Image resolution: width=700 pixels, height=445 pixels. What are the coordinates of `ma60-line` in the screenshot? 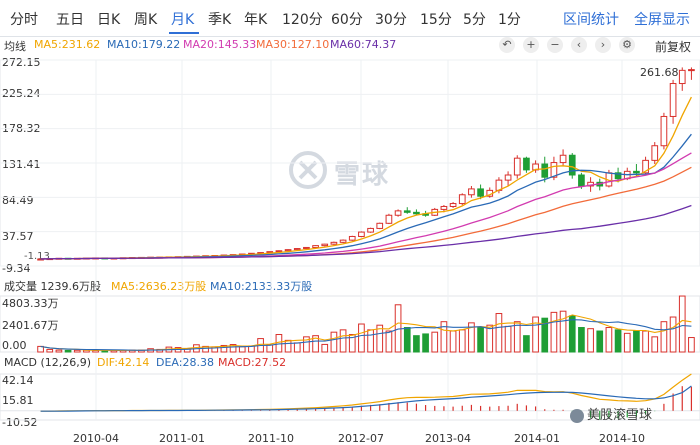 It's located at (366, 232).